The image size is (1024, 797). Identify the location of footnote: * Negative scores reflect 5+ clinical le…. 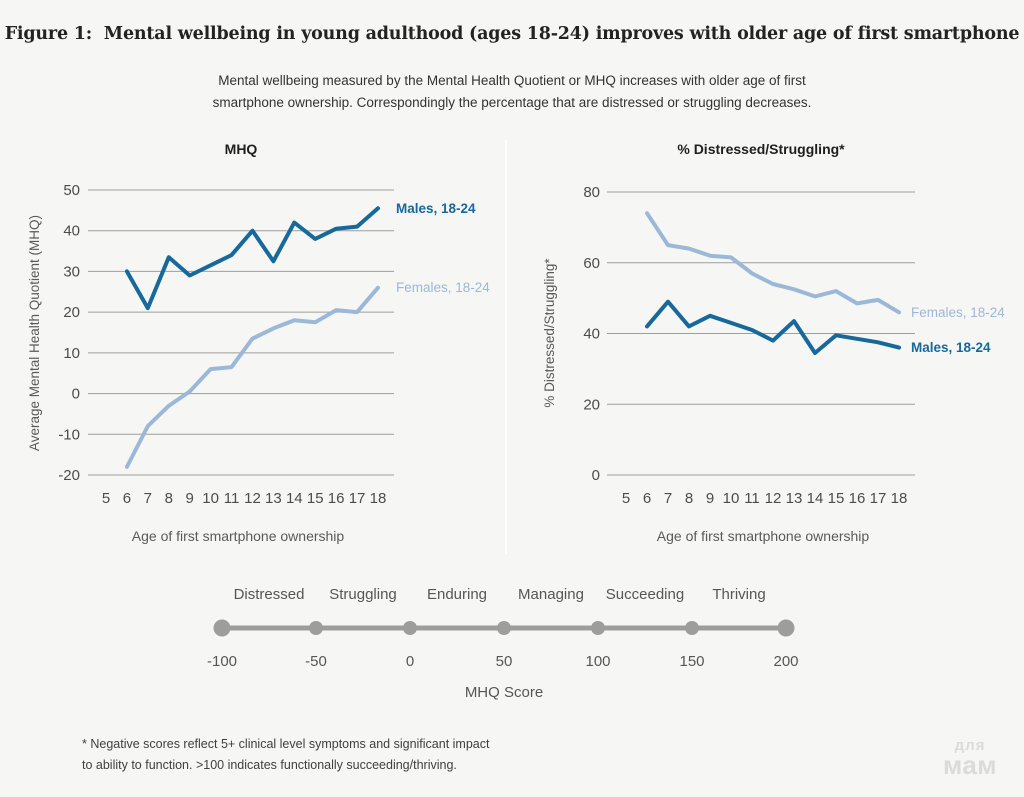
(285, 754).